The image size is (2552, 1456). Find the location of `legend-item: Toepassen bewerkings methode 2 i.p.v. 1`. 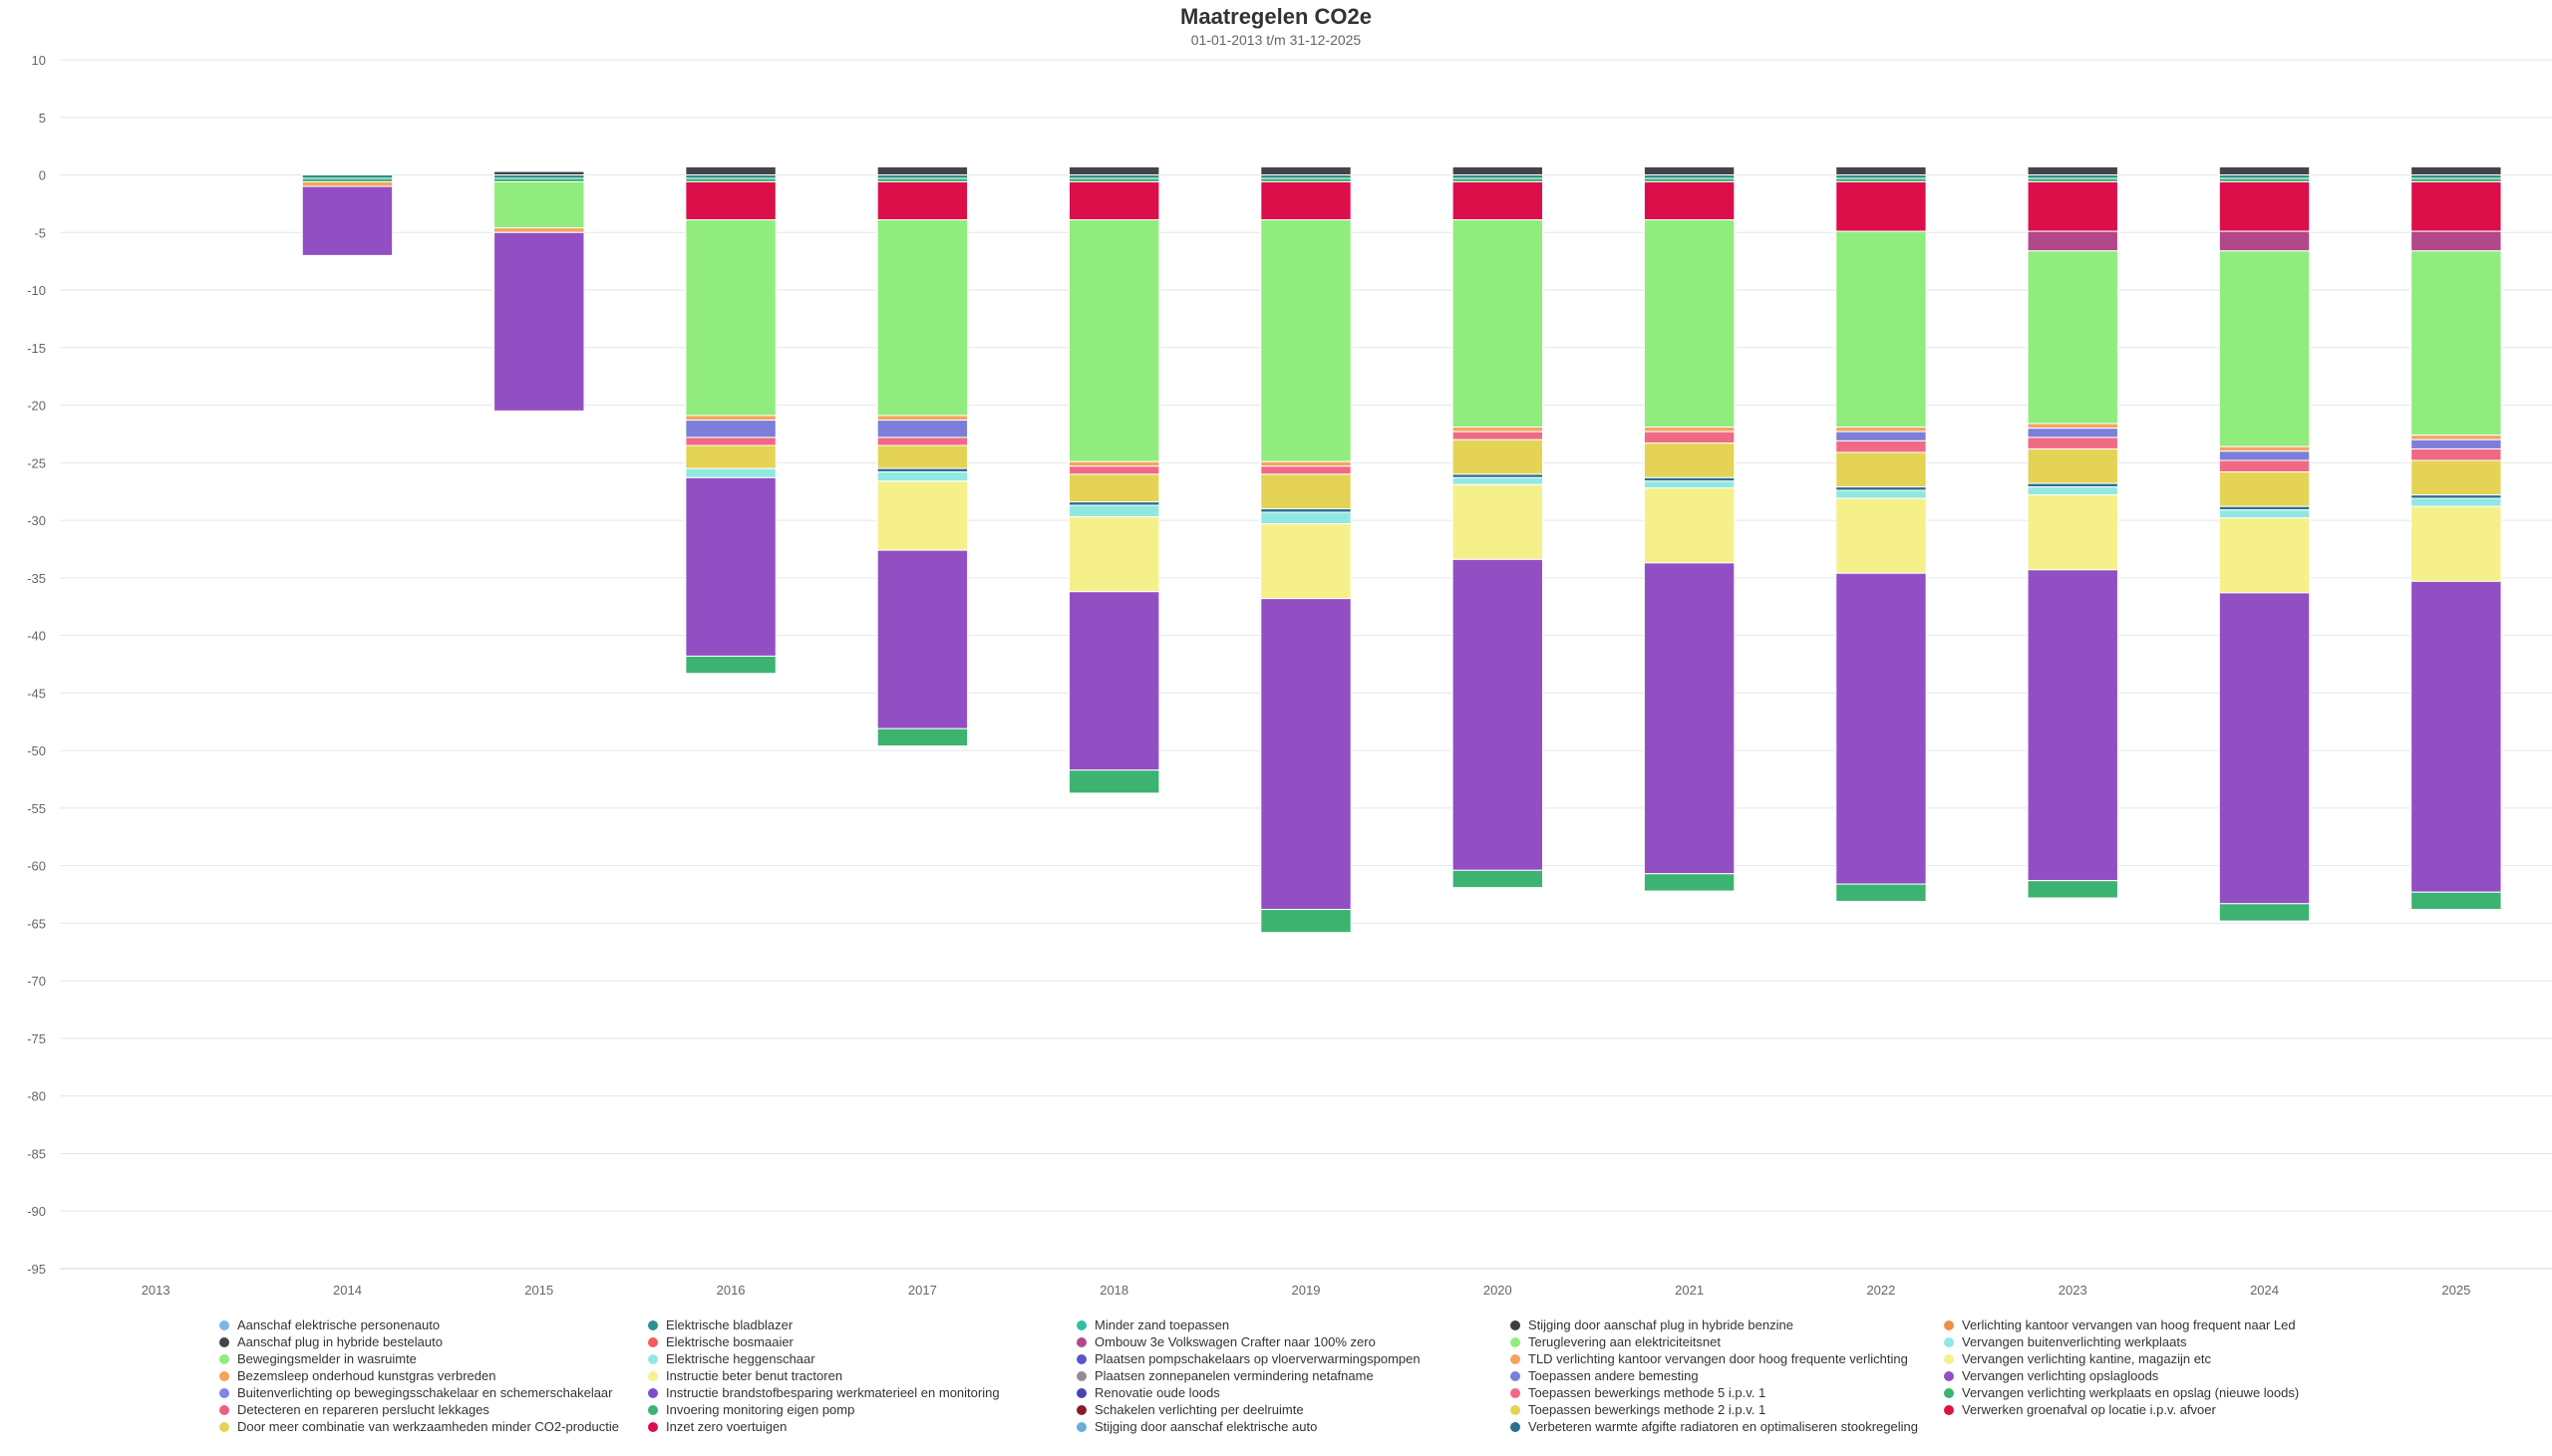

legend-item: Toepassen bewerkings methode 2 i.p.v. 1 is located at coordinates (1727, 1409).